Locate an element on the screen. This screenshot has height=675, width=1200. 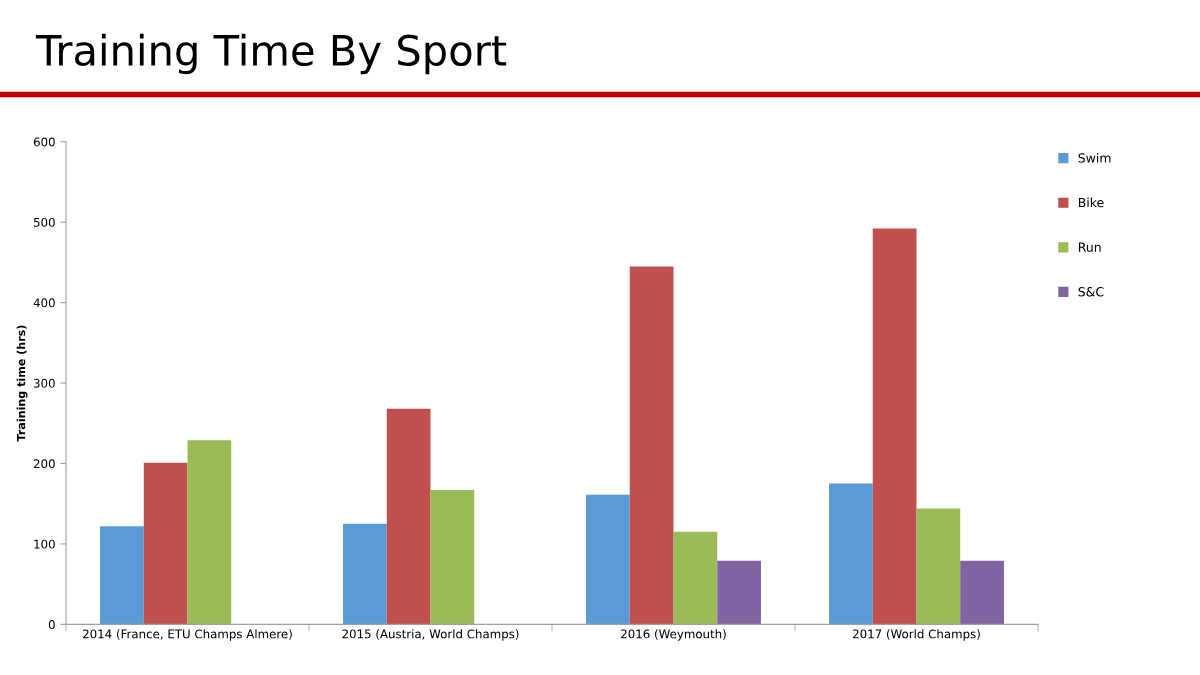
x-tick-label: 2015 (Austria, World Champs) is located at coordinates (430, 635).